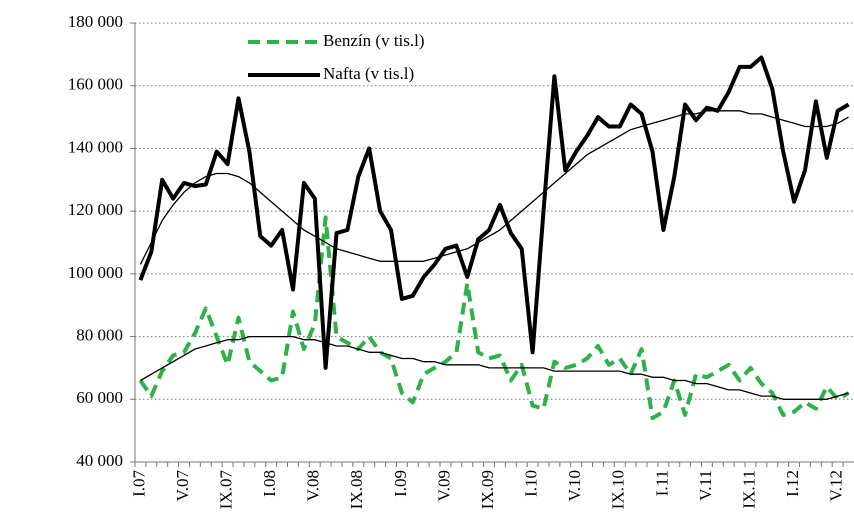  What do you see at coordinates (182, 486) in the screenshot?
I see `x-tick-label: V.07` at bounding box center [182, 486].